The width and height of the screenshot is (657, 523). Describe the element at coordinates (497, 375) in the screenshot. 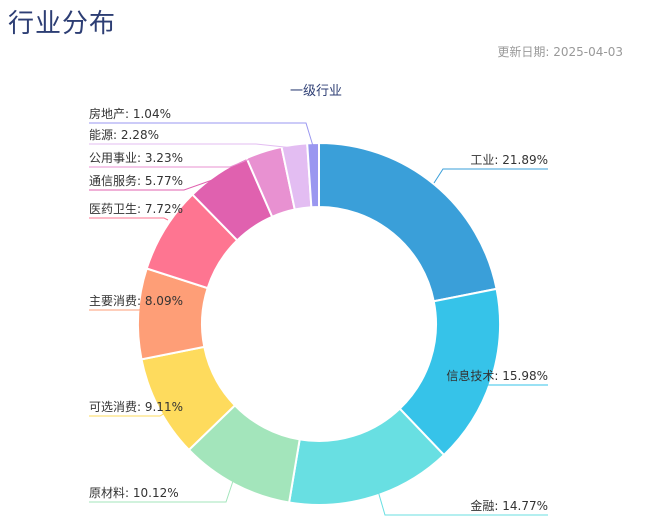

I see `slice-label: 信息技术: 15.98%` at that location.